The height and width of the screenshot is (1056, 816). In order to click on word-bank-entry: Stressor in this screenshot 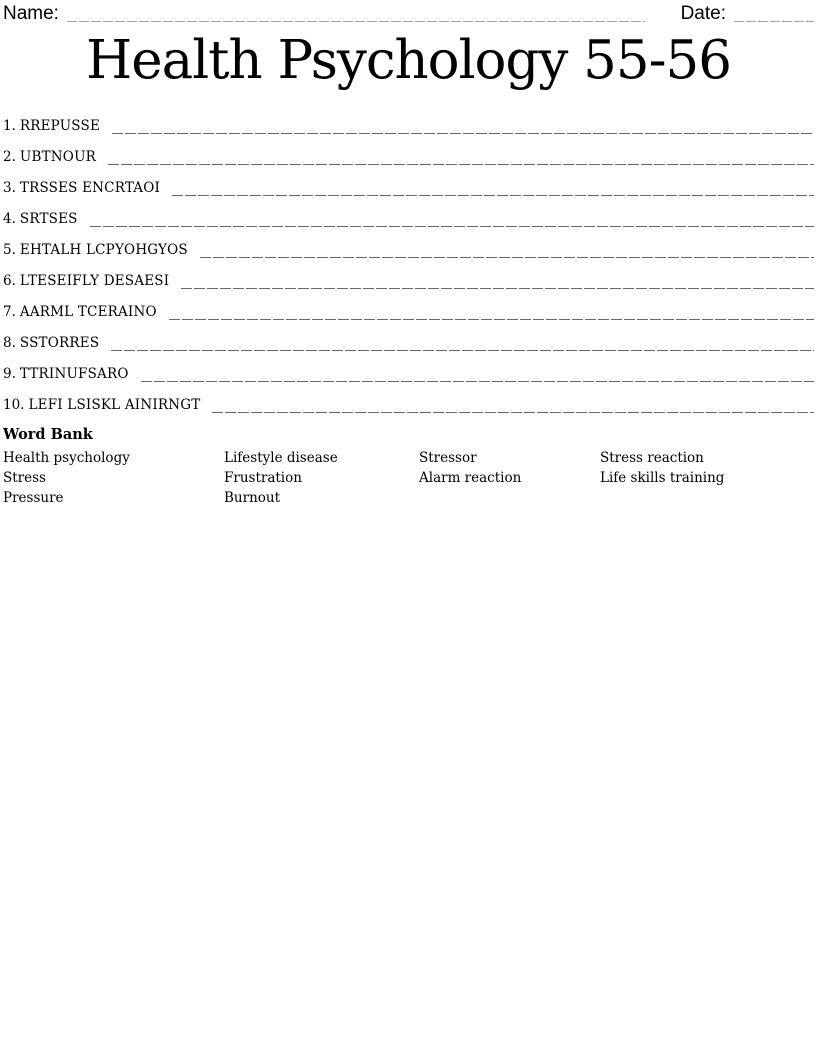, I will do `click(448, 458)`.